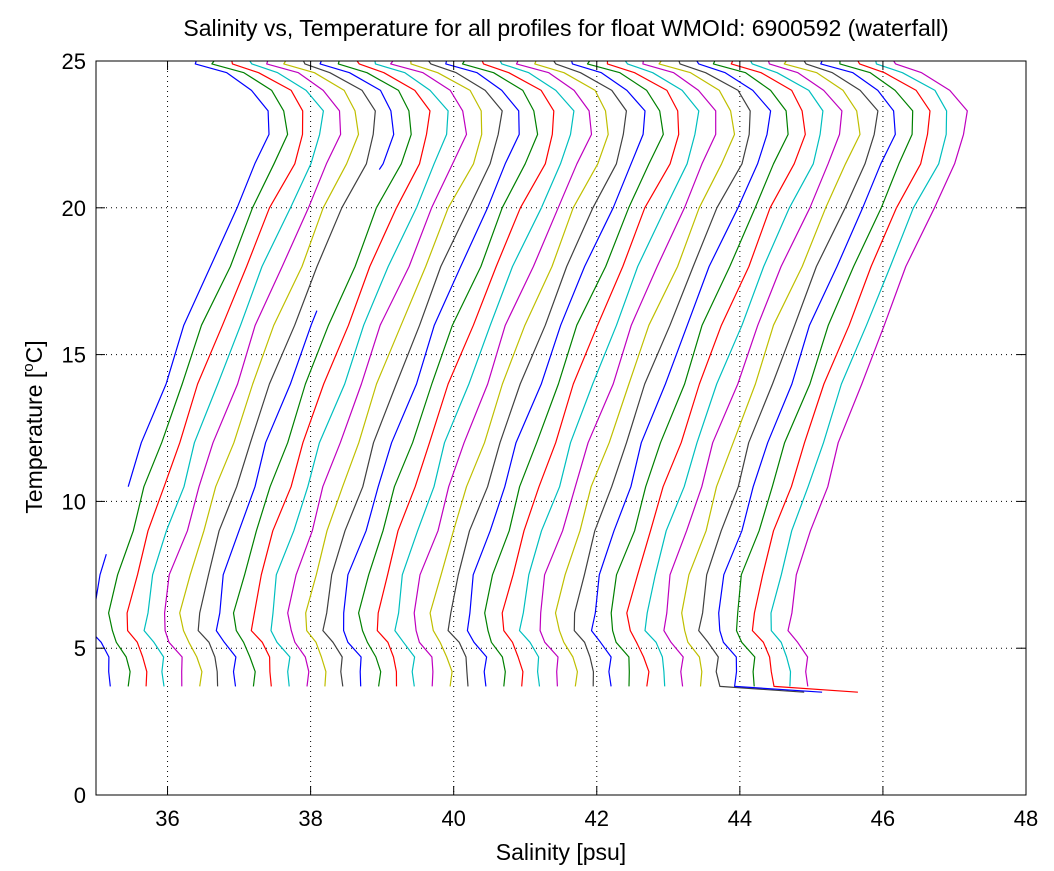  I want to click on x-tick-label: 46, so click(883, 818).